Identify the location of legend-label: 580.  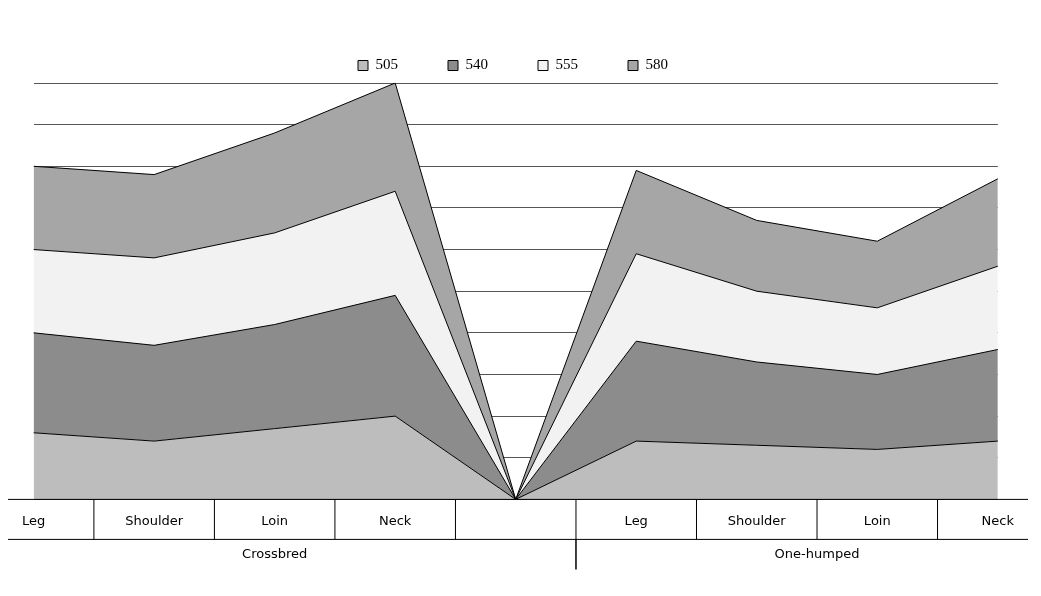
(656, 64).